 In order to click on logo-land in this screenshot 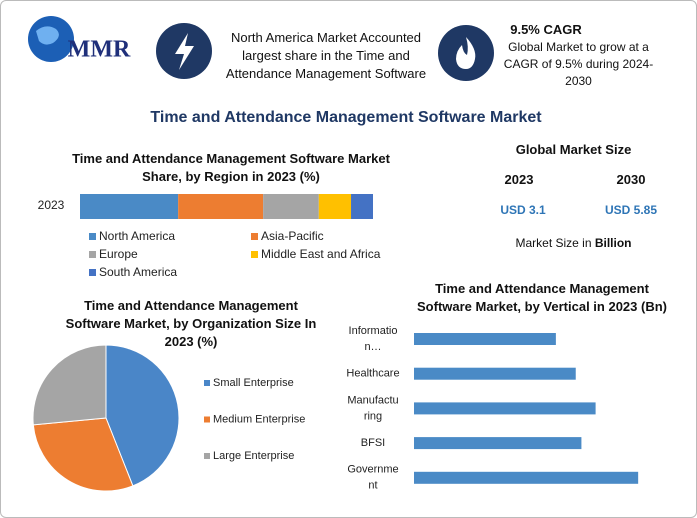, I will do `click(47, 35)`.